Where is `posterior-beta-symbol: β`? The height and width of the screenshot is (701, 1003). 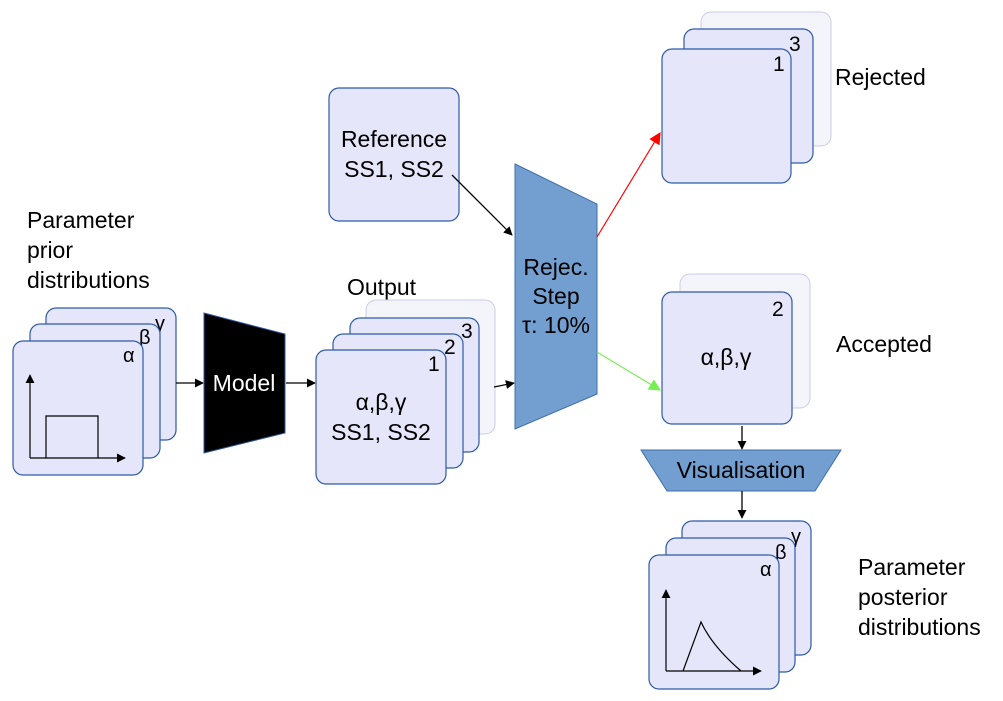
posterior-beta-symbol: β is located at coordinates (781, 553).